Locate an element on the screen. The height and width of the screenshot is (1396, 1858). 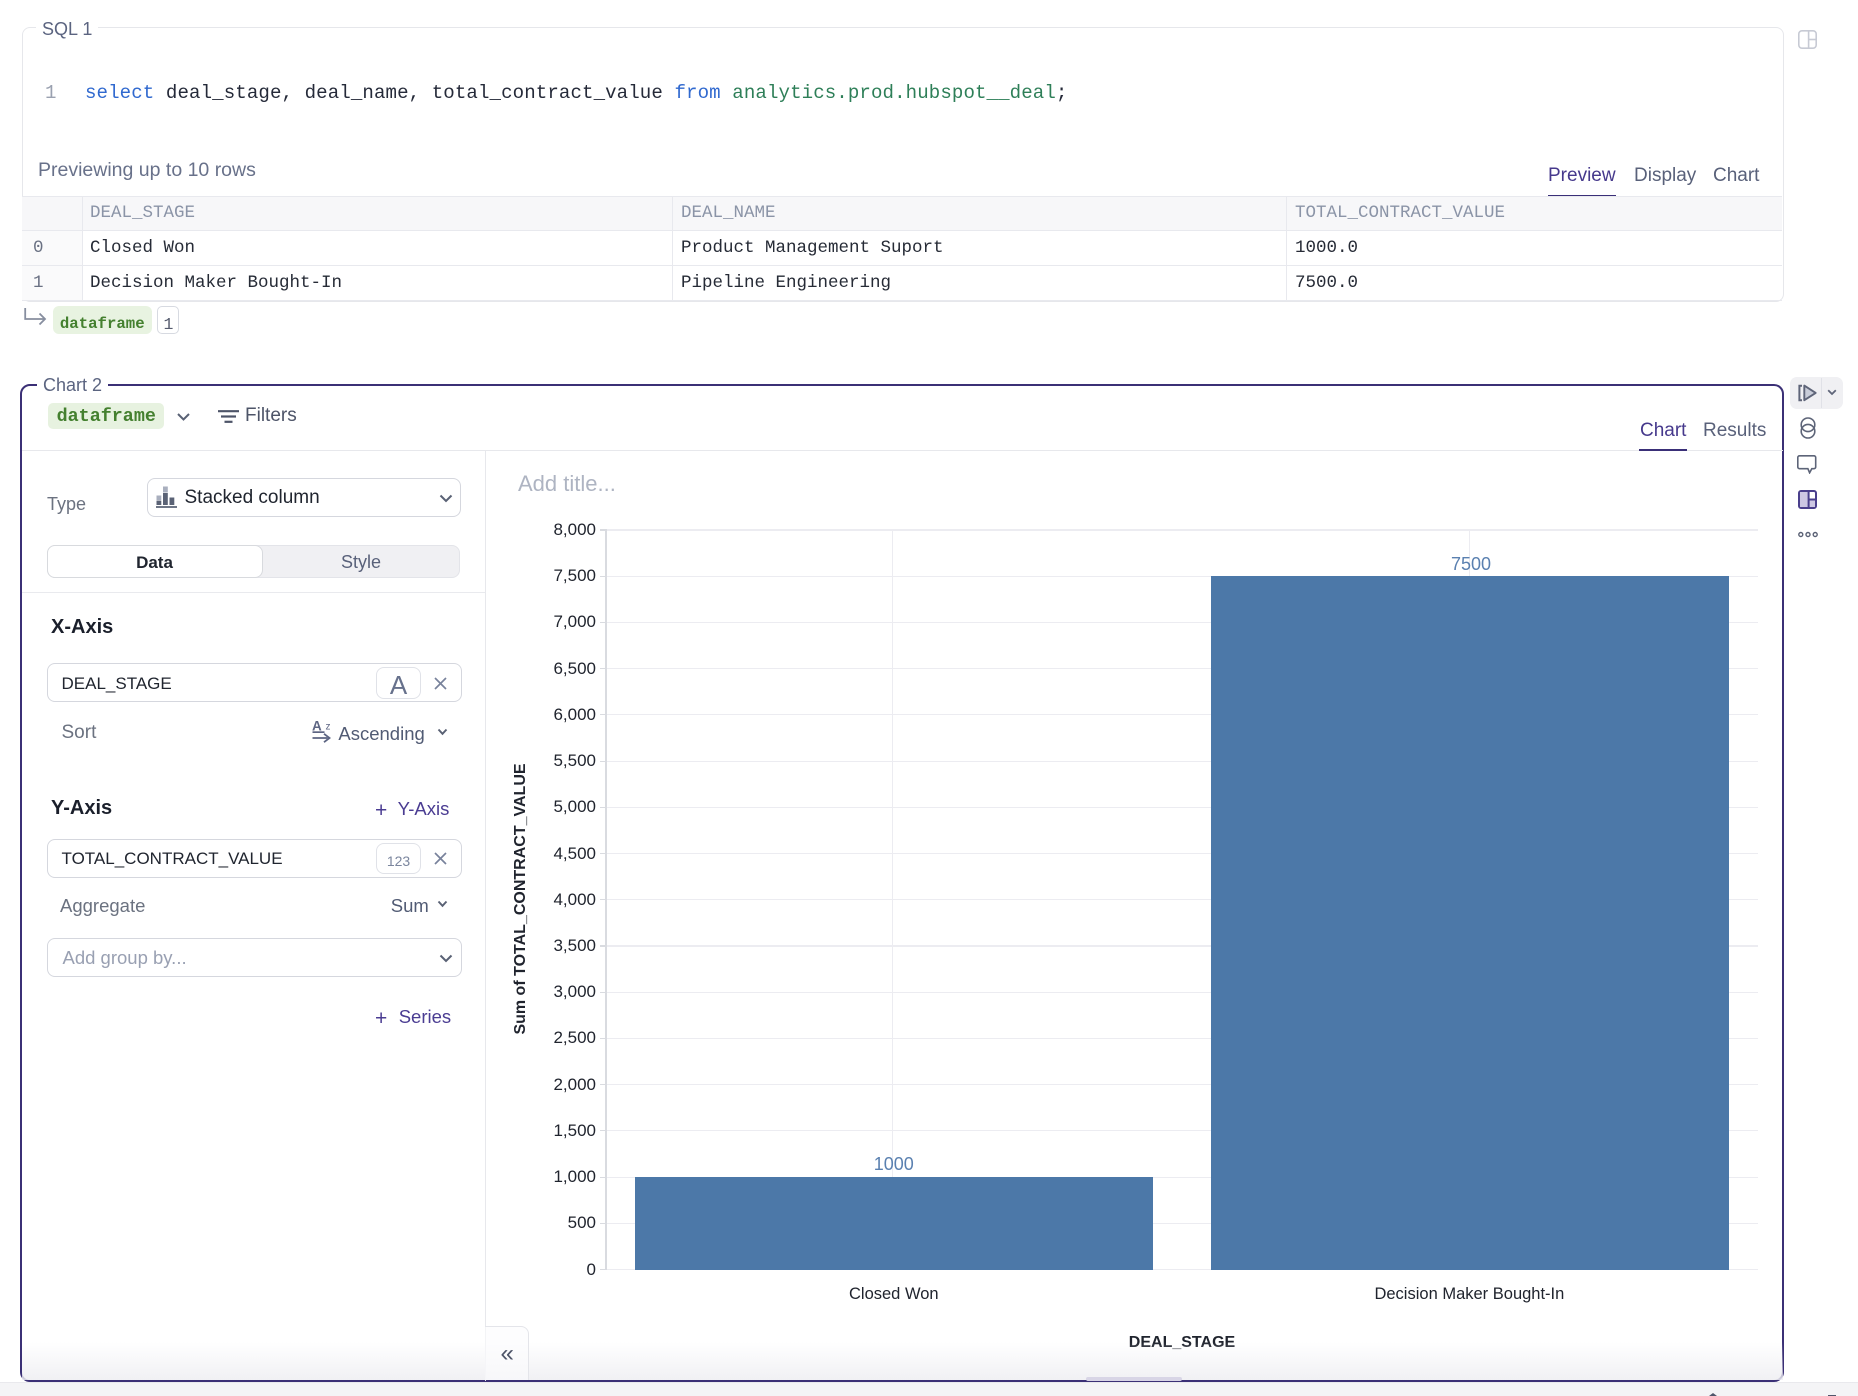
svg-text: z is located at coordinates (328, 727).